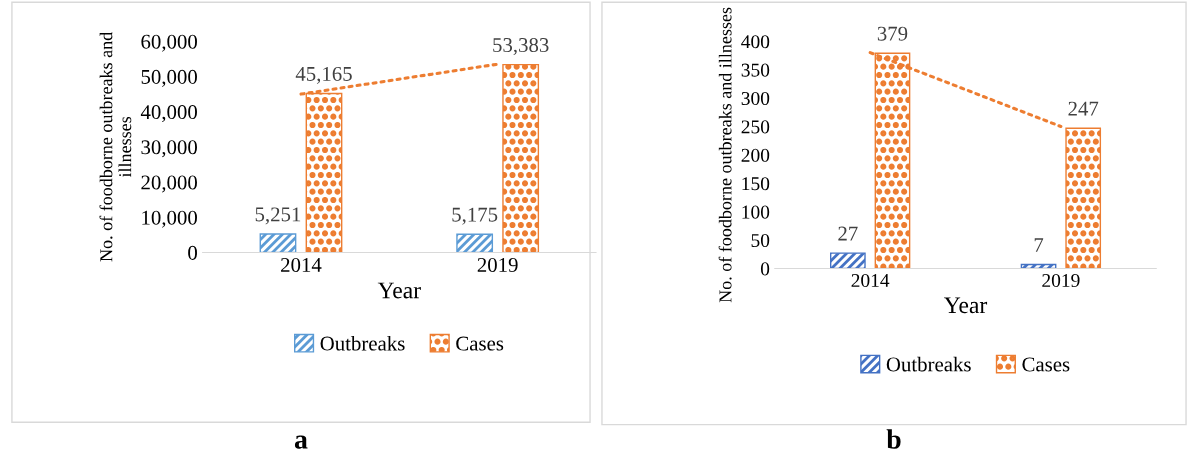  What do you see at coordinates (323, 75) in the screenshot?
I see `data-label: 45,165` at bounding box center [323, 75].